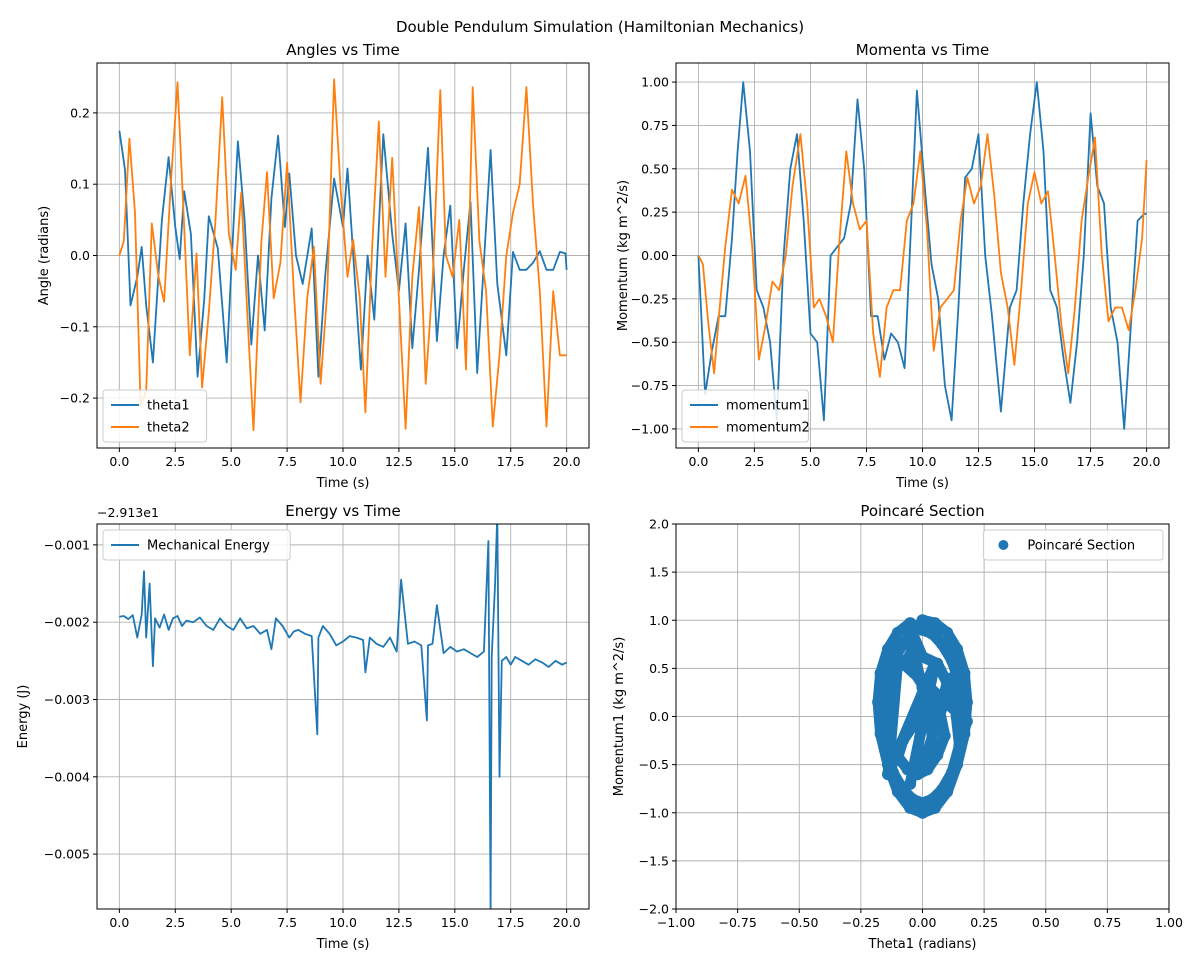 This screenshot has width=1200, height=965. Describe the element at coordinates (655, 82) in the screenshot. I see `y-tick-label: 1.00` at that location.